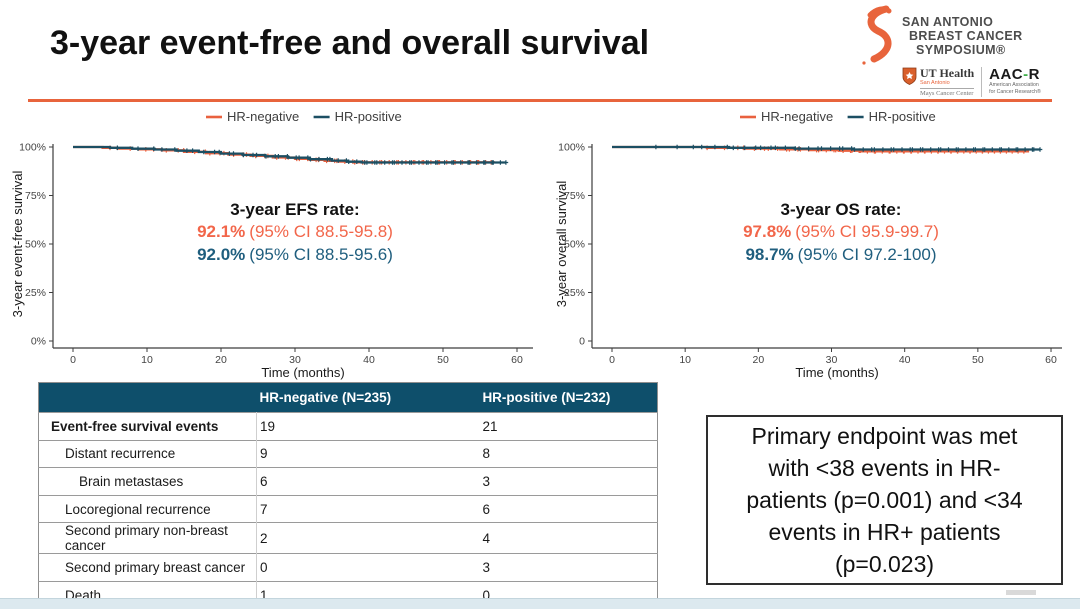 Image resolution: width=1080 pixels, height=609 pixels. I want to click on sabcs-logo-text: SAN ANTONIO BREAST CANCER SYMPOSIUM®, so click(962, 36).